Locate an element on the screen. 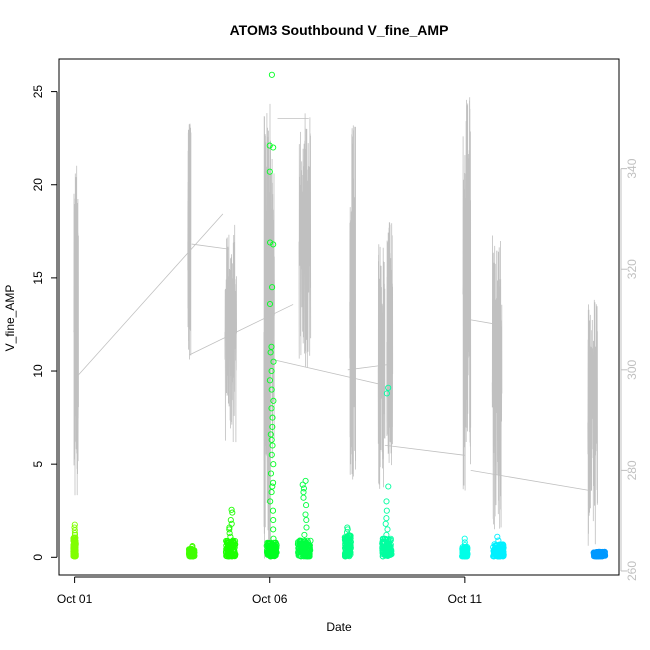 The height and width of the screenshot is (650, 650). y-tick-label: 20 is located at coordinates (38, 185).